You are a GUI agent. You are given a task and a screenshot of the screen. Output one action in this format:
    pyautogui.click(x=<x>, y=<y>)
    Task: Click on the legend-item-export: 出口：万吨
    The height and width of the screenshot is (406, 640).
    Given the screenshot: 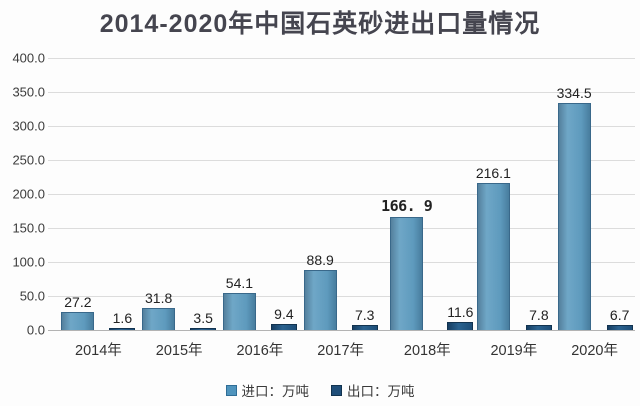 What is the action you would take?
    pyautogui.click(x=373, y=390)
    